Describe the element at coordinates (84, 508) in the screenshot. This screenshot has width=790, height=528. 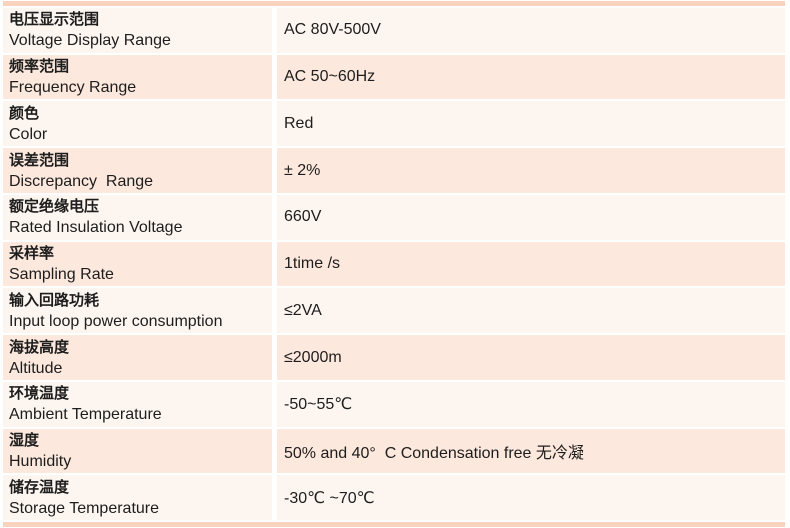
I see `parameter-label-english: Storage Temperature` at that location.